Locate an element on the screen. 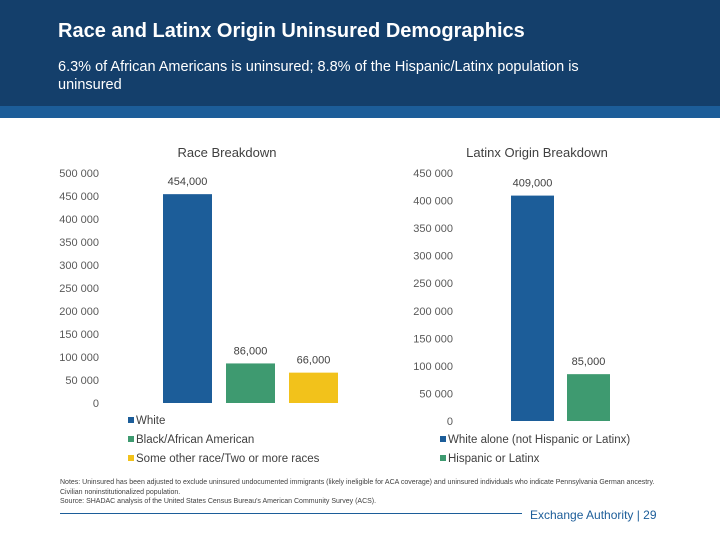 This screenshot has height=540, width=720. footer-page: Exchange Authority | 29 is located at coordinates (593, 515).